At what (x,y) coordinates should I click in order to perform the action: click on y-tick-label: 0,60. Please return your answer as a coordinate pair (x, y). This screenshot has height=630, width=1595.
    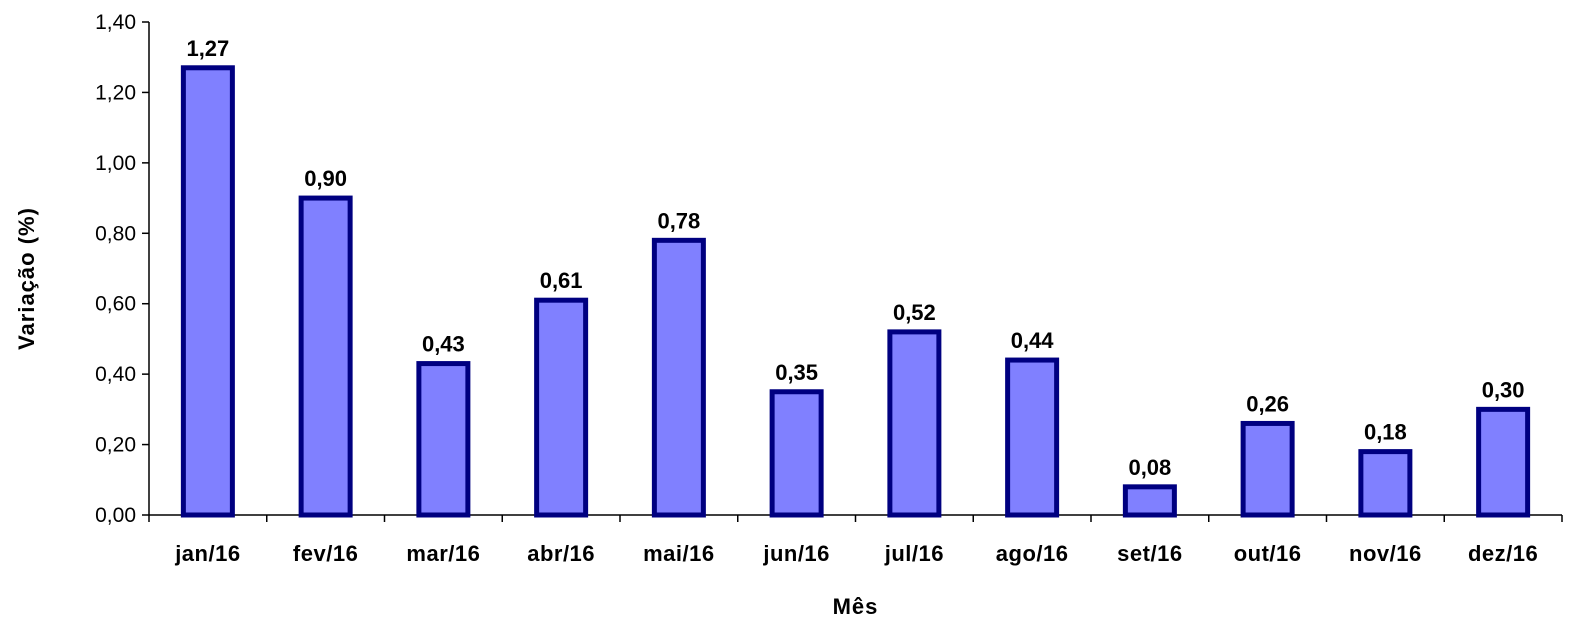
    Looking at the image, I should click on (115, 304).